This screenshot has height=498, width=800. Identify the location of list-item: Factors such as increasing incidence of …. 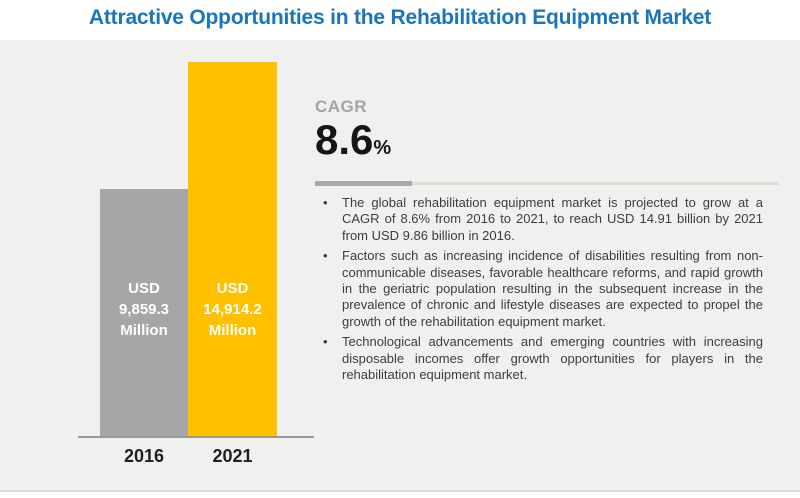
(539, 289).